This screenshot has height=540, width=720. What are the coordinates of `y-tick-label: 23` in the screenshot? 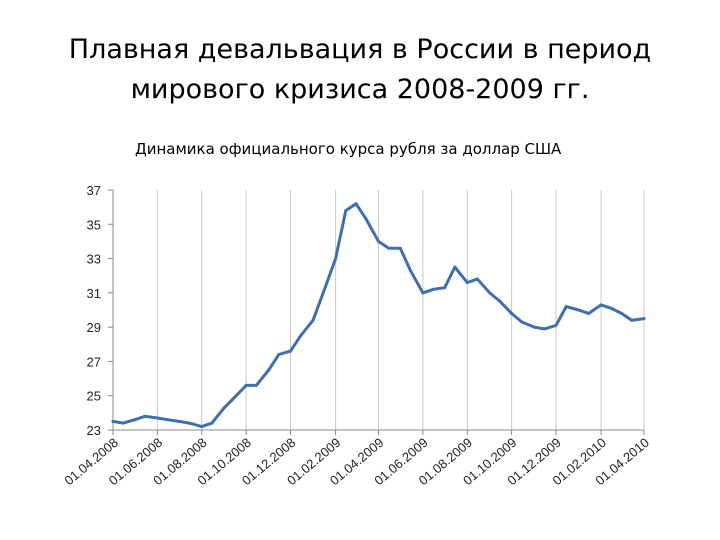 It's located at (94, 430).